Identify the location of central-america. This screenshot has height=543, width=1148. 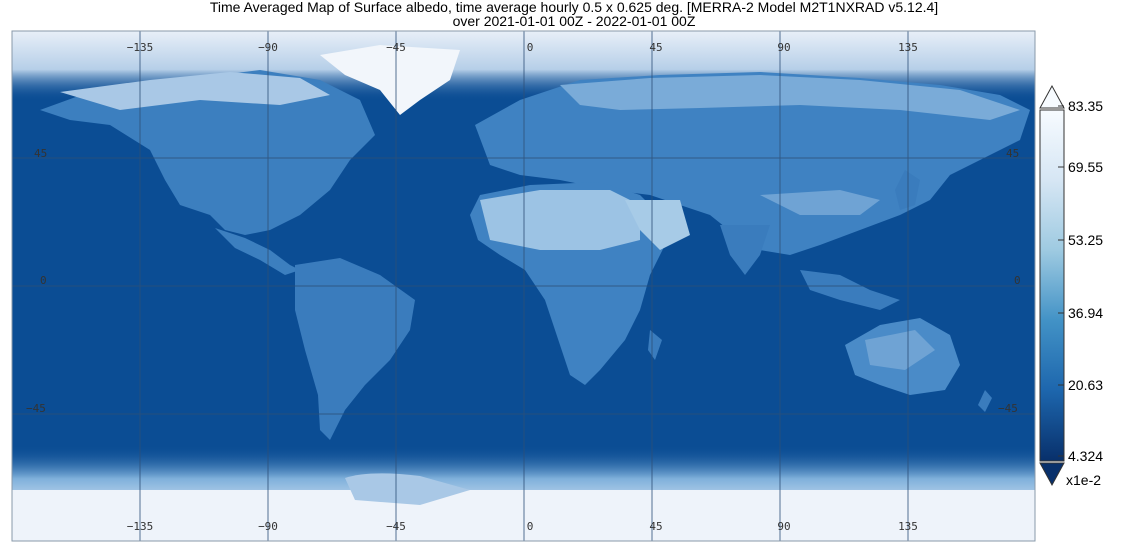
(257, 251).